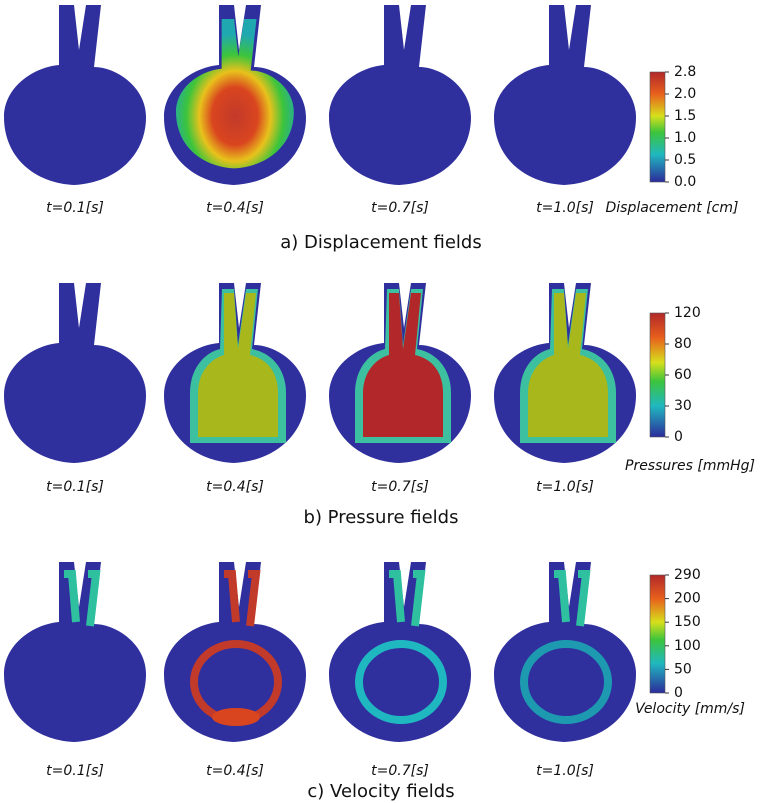 This screenshot has width=762, height=803. Describe the element at coordinates (685, 94) in the screenshot. I see `colorbar-tick-label: 2.0` at that location.